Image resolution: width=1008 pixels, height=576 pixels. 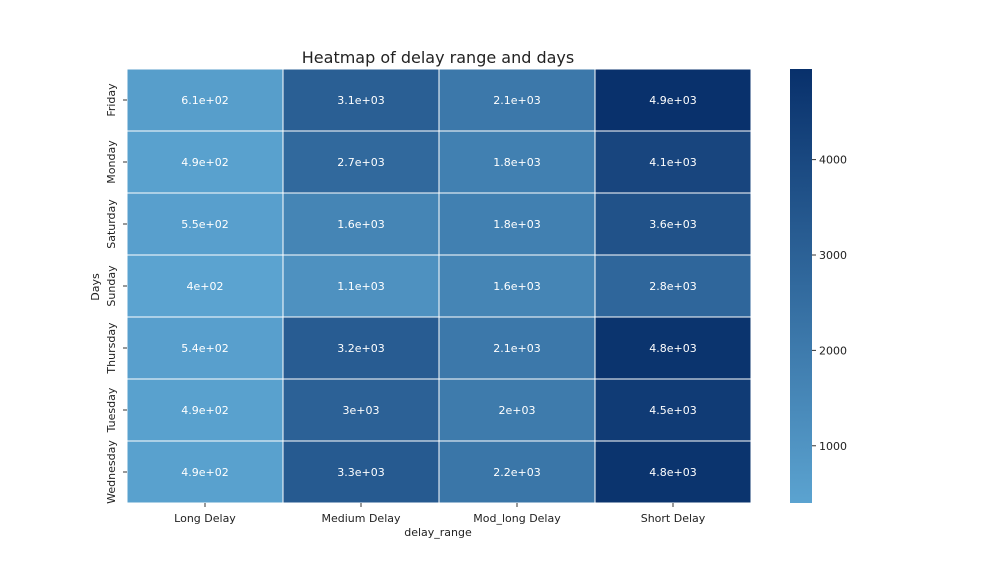 What do you see at coordinates (111, 224) in the screenshot?
I see `y-tick-label: Saturday` at bounding box center [111, 224].